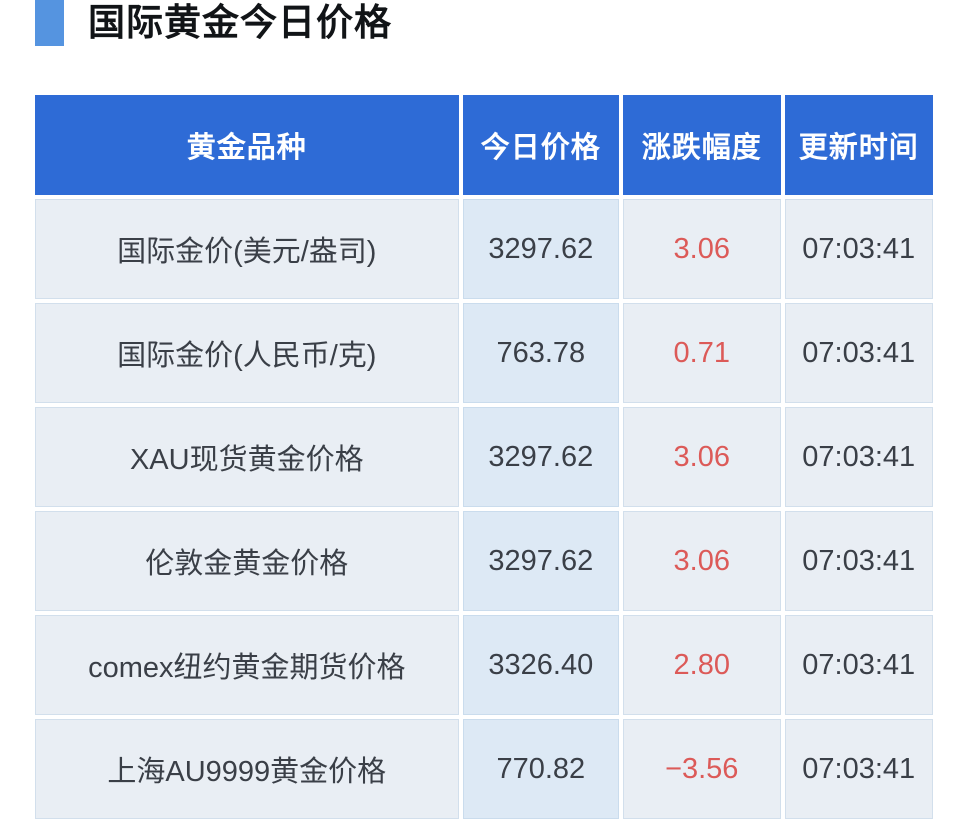 The width and height of the screenshot is (970, 828). Describe the element at coordinates (541, 353) in the screenshot. I see `table-cell-price: 763.78` at that location.